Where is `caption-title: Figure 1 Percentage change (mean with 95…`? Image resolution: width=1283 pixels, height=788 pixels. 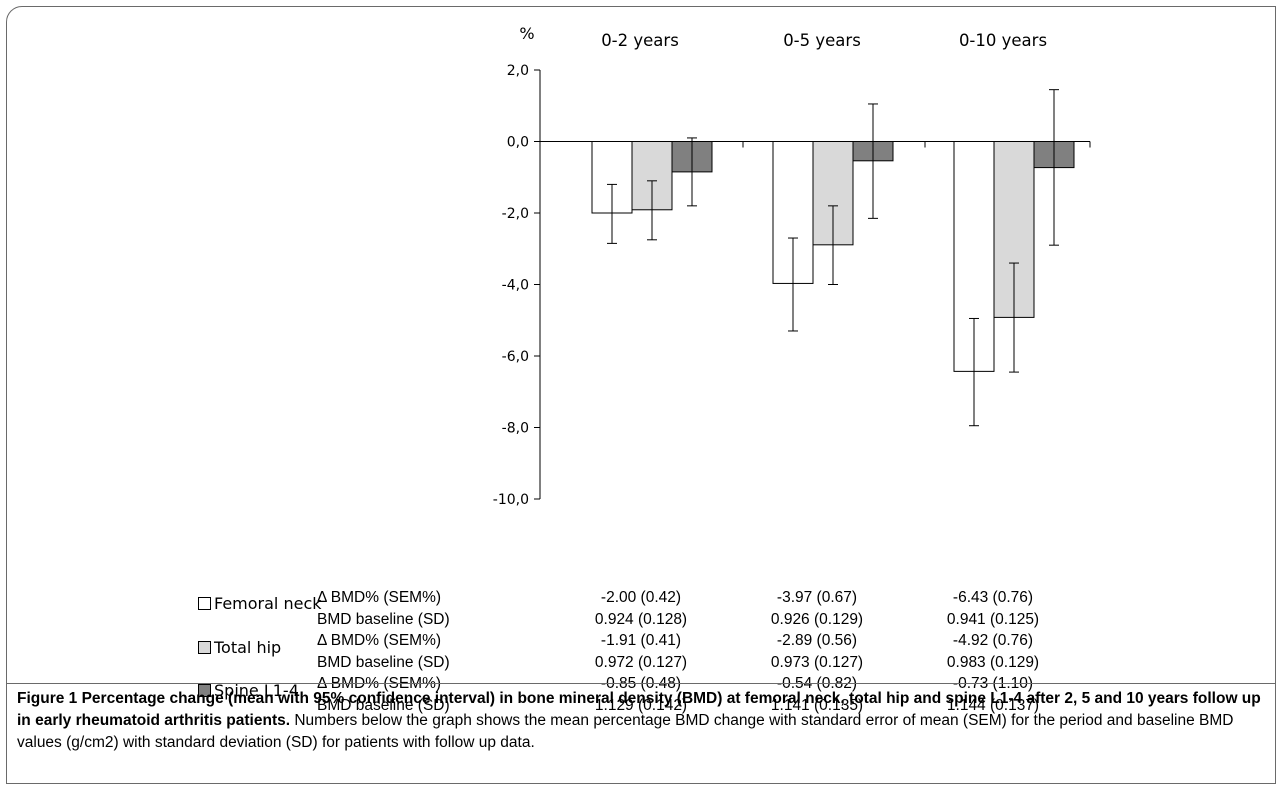 caption-title: Figure 1 Percentage change (mean with 95… is located at coordinates (639, 709).